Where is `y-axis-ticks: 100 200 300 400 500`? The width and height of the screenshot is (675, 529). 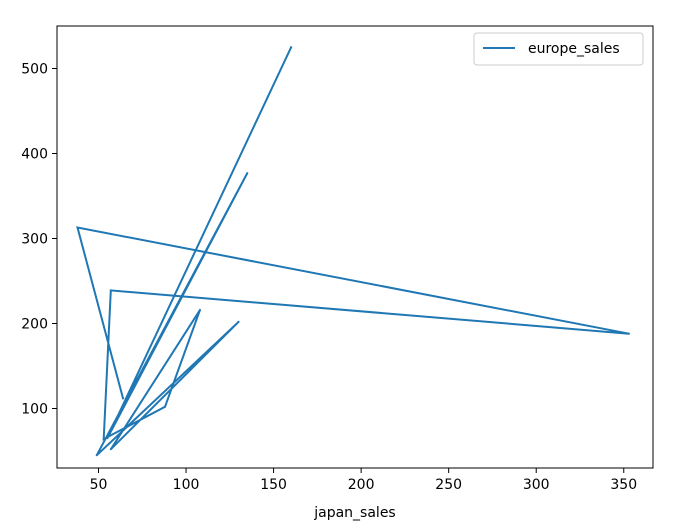 y-axis-ticks: 100 200 300 400 500 is located at coordinates (39, 240).